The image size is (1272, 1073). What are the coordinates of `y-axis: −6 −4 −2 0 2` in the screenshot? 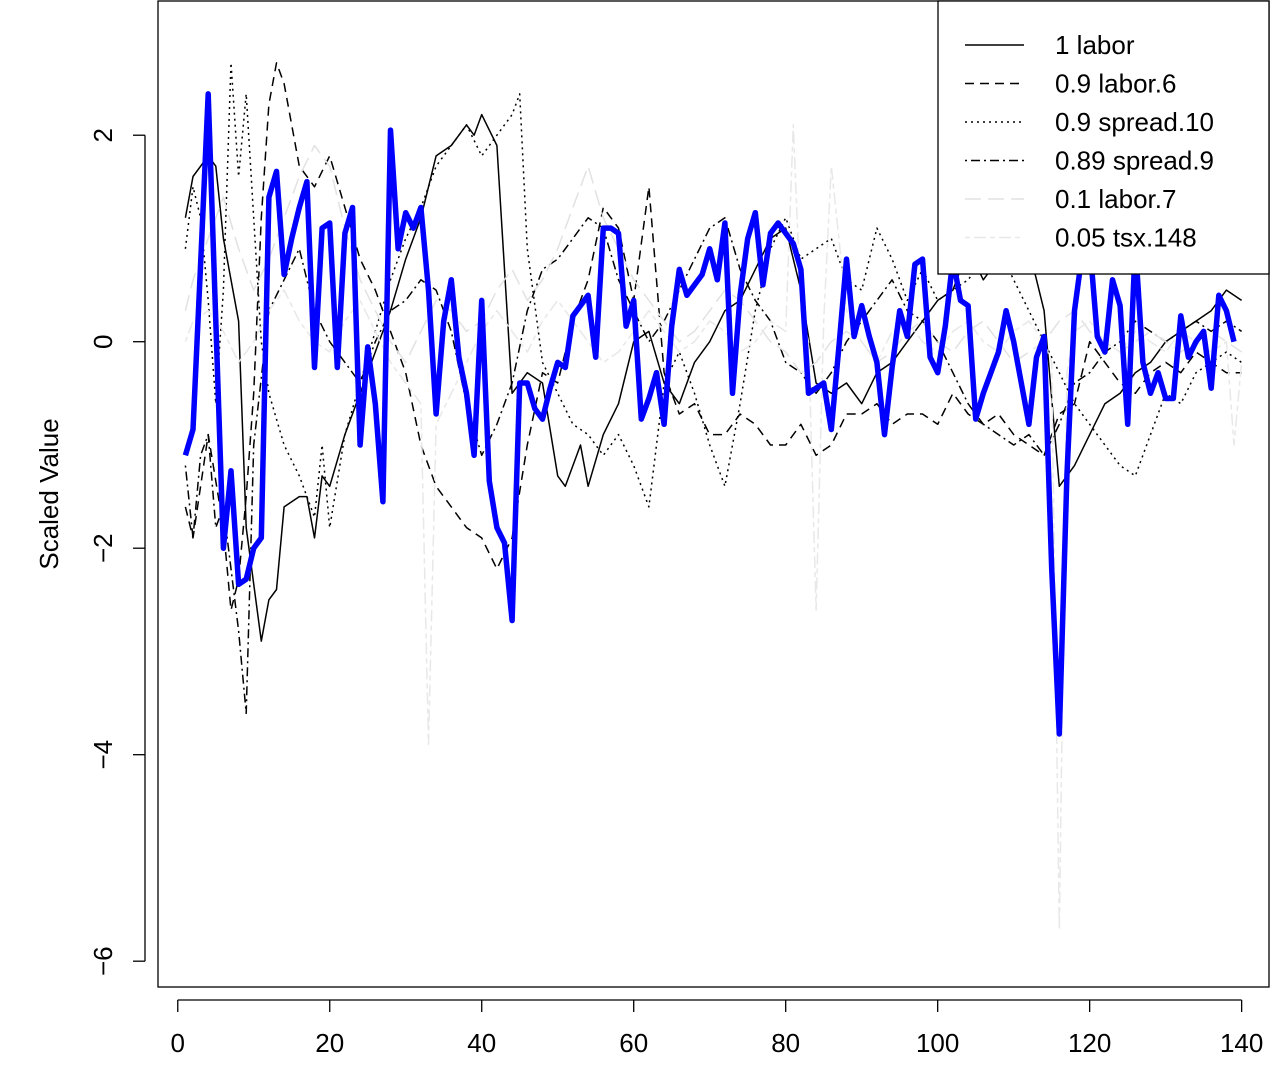 It's located at (117, 552).